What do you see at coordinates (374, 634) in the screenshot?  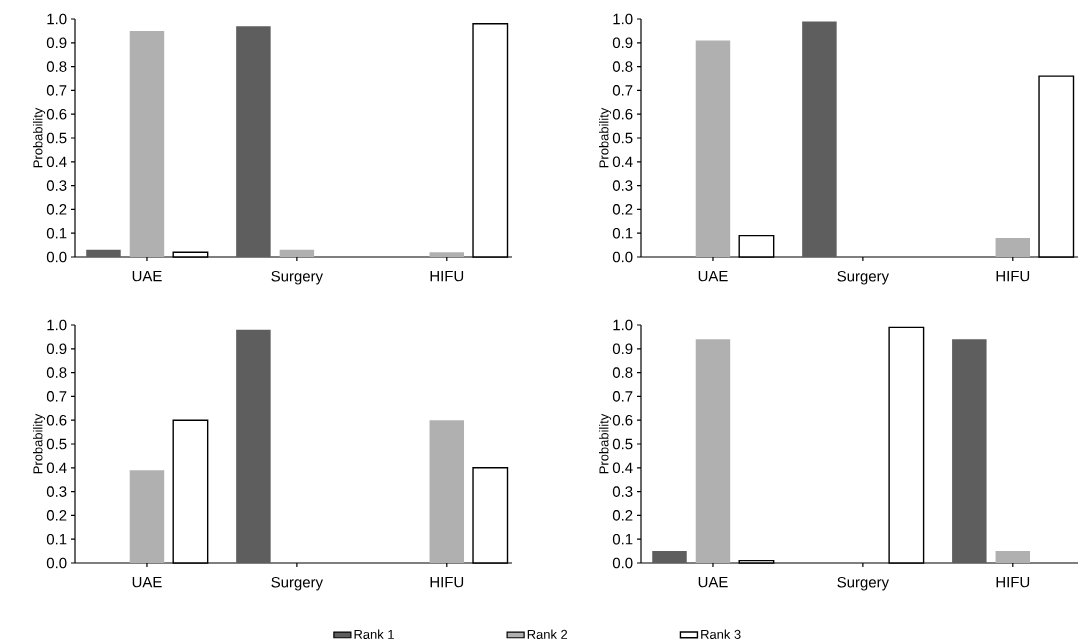 I see `legend-label: Rank 1` at bounding box center [374, 634].